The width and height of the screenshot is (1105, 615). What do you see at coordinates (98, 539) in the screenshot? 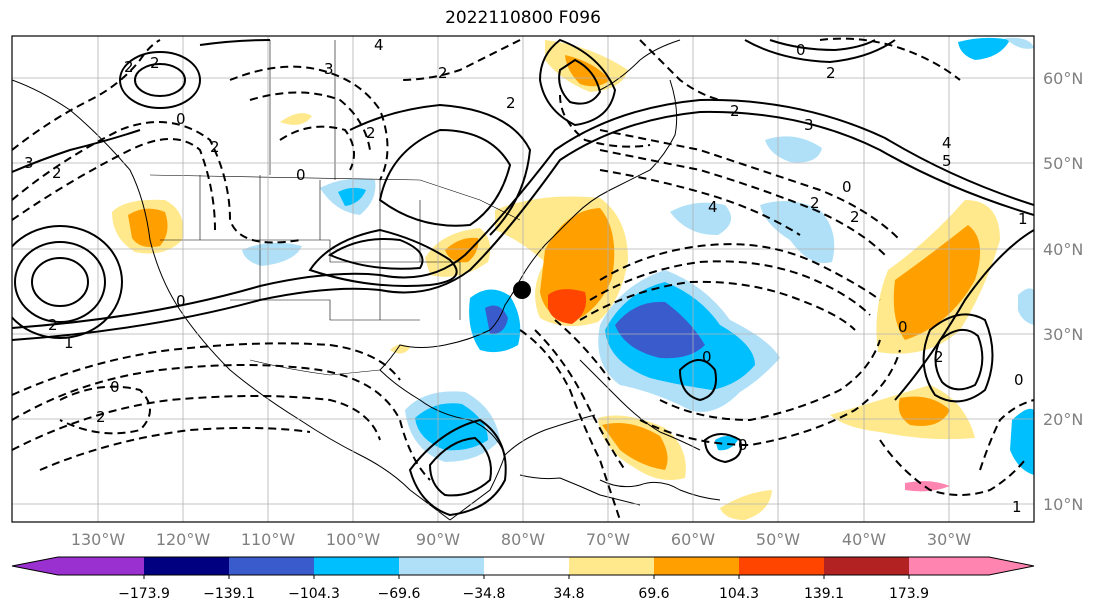
I see `lon-tick-label: 130°W` at bounding box center [98, 539].